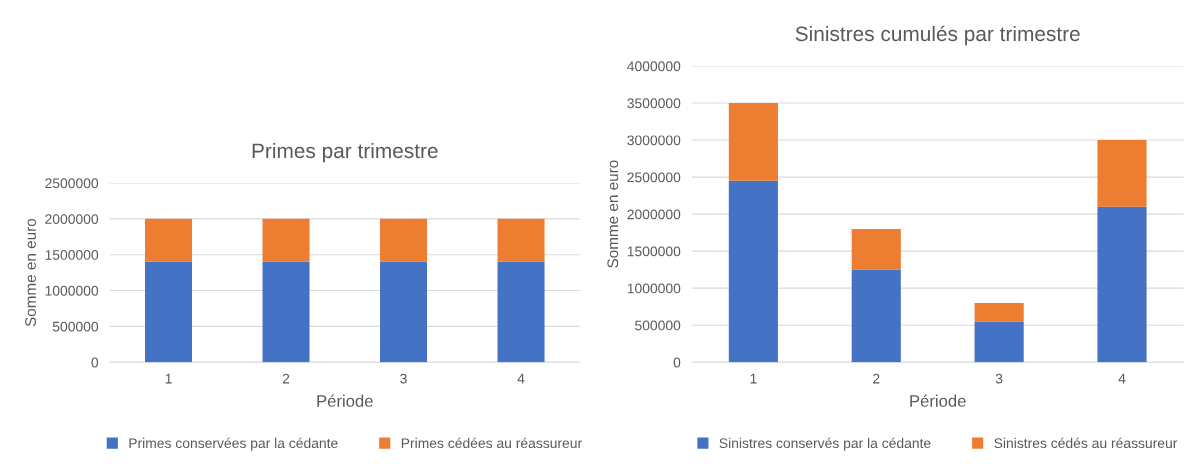 The height and width of the screenshot is (468, 1193). I want to click on legend-label: Primes conservées par la cédante, so click(233, 444).